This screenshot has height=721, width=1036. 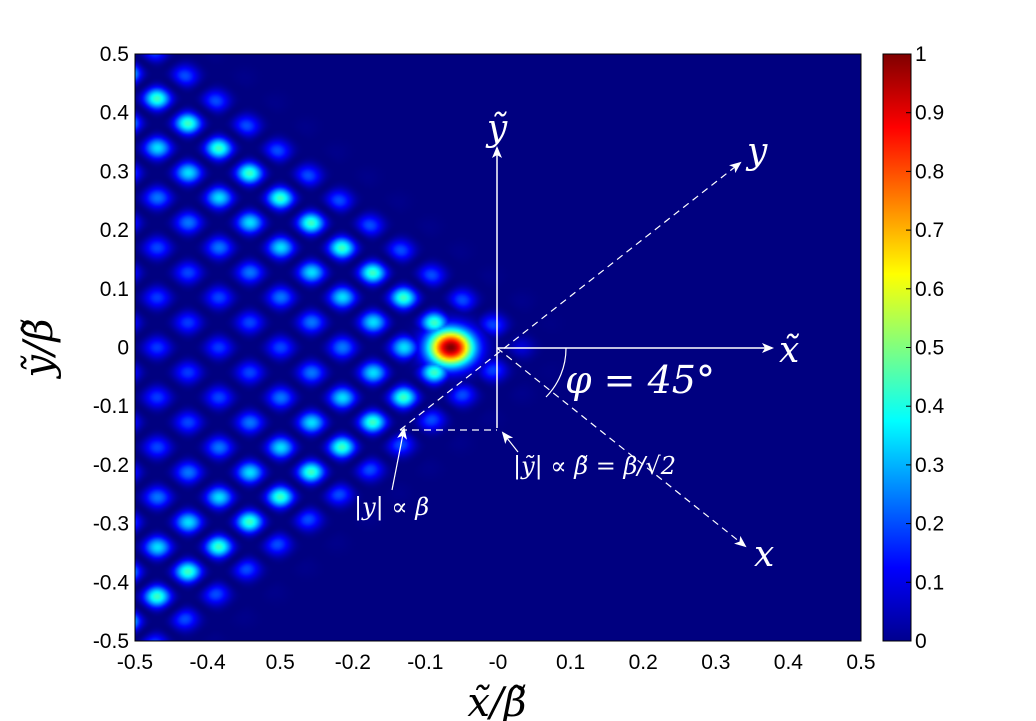 I want to click on y-tick-label: -0.1, so click(x=111, y=406).